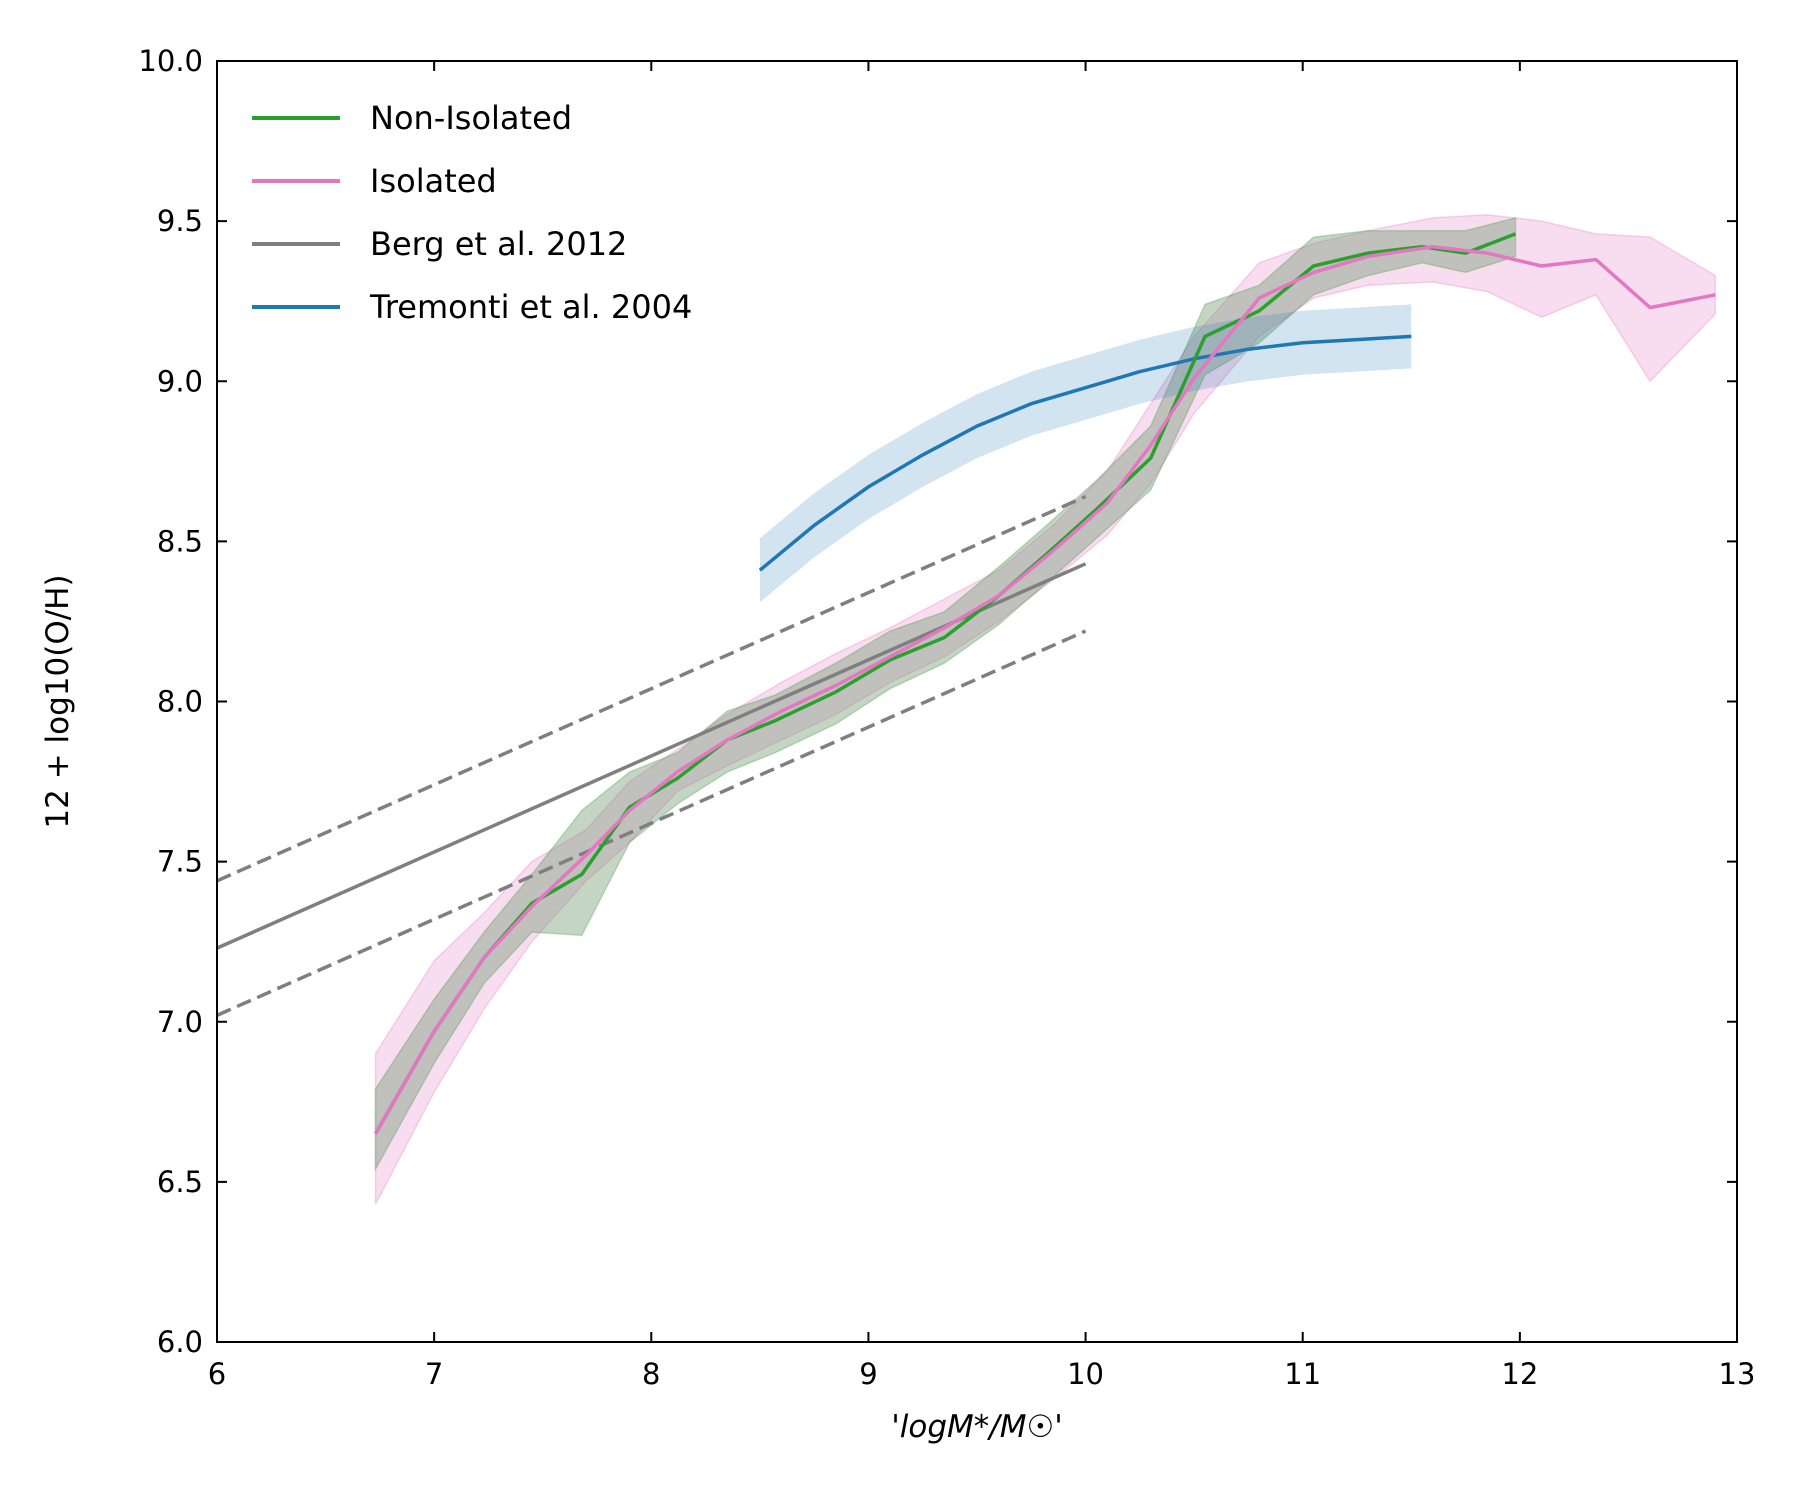  What do you see at coordinates (180, 1342) in the screenshot?
I see `y-tick-label: 6.0` at bounding box center [180, 1342].